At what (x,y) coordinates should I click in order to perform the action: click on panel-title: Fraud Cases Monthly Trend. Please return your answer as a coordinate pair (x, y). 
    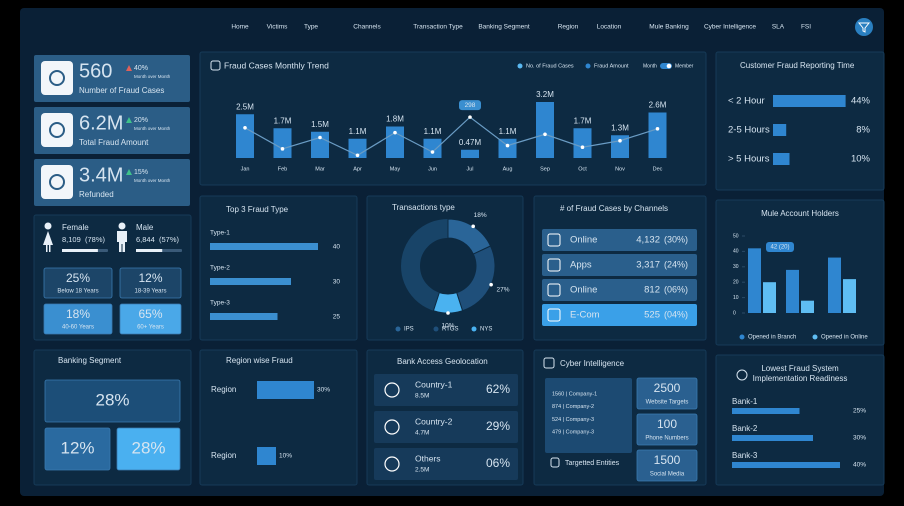
    Looking at the image, I should click on (276, 65).